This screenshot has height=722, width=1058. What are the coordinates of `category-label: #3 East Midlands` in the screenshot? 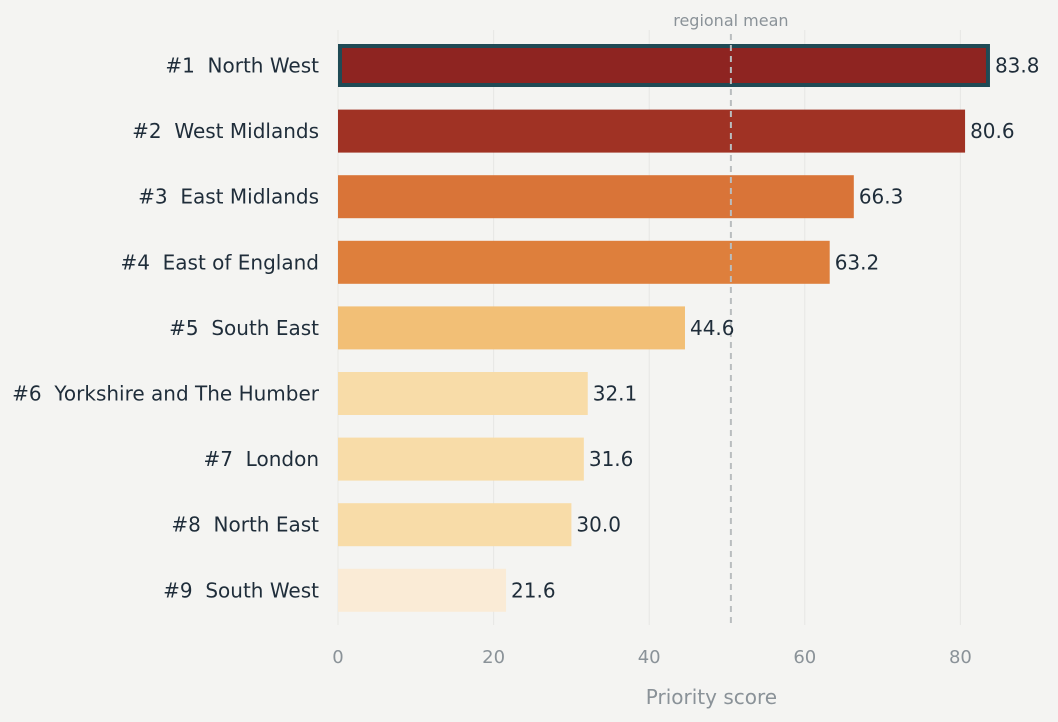 It's located at (228, 197).